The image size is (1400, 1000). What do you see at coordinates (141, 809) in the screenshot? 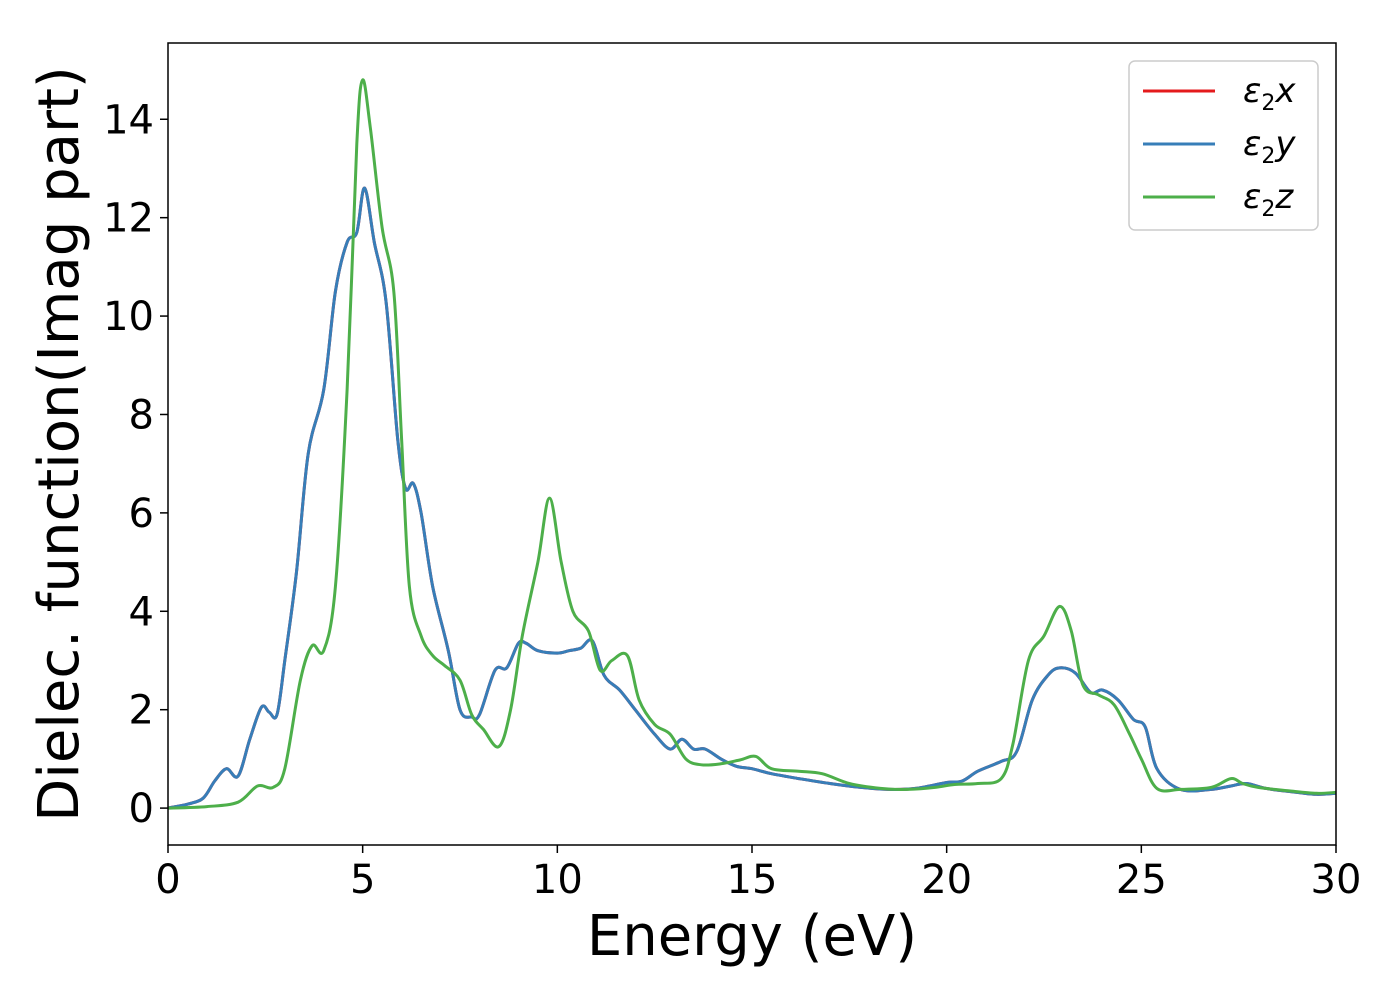
I see `y-tick-label: 0` at bounding box center [141, 809].